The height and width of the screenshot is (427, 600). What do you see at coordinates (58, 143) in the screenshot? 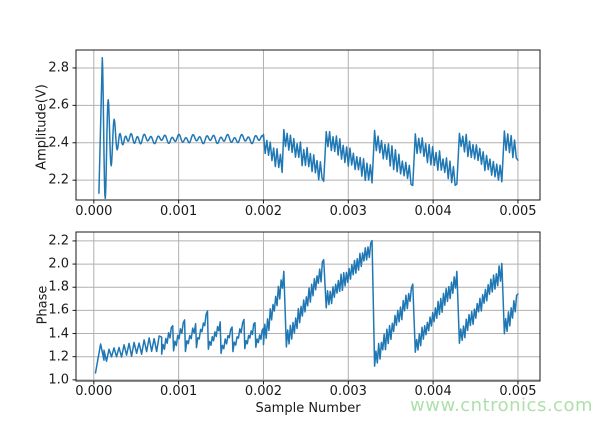
I see `y-tick-label: 2.4` at bounding box center [58, 143].